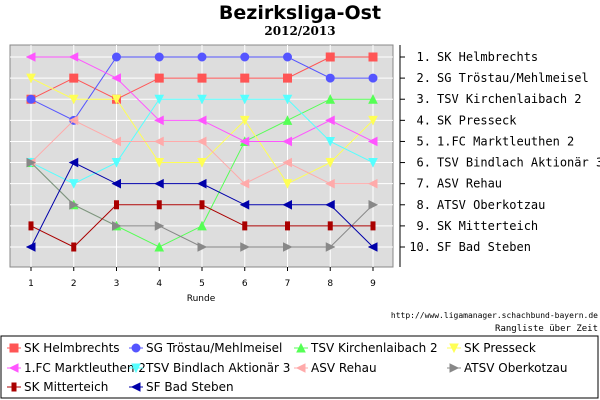 Image resolution: width=600 pixels, height=400 pixels. Describe the element at coordinates (202, 284) in the screenshot. I see `x-tick-label: 5` at that location.